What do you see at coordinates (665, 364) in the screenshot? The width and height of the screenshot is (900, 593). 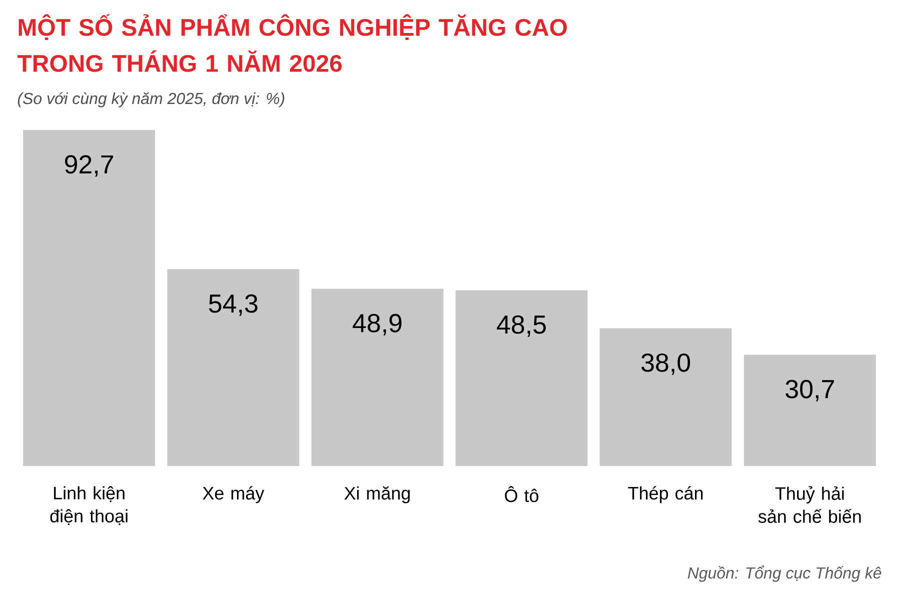 I see `data-label: 38,0` at bounding box center [665, 364].